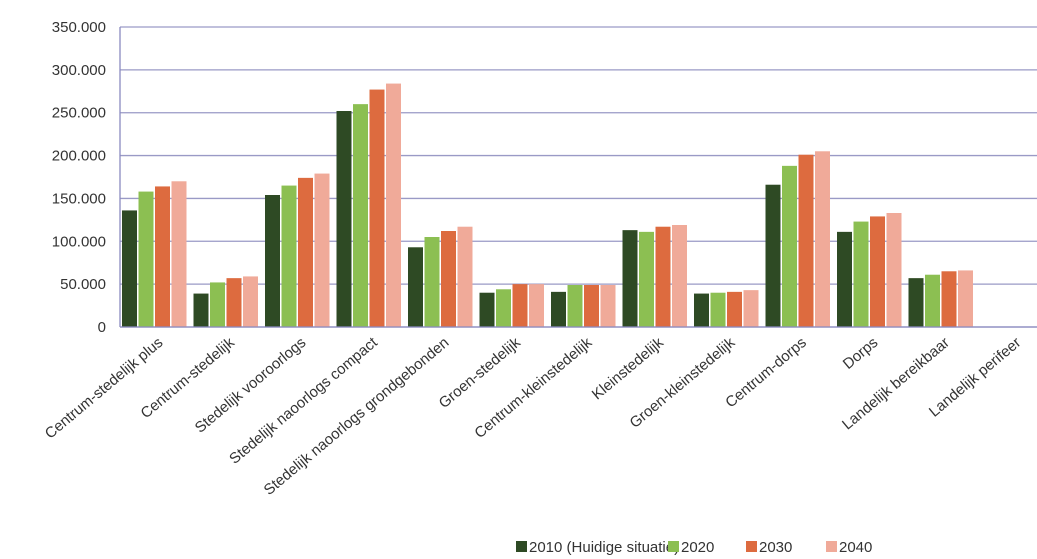 The width and height of the screenshot is (1037, 559). Describe the element at coordinates (102, 327) in the screenshot. I see `y-tick-label: 0` at that location.